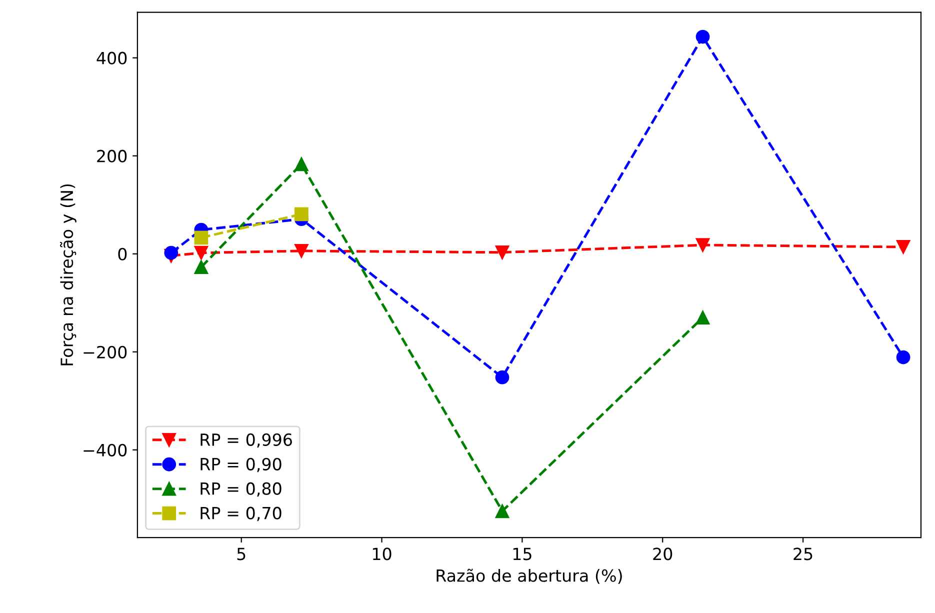 The image size is (935, 613). What do you see at coordinates (246, 440) in the screenshot?
I see `legend-label: RP = 0,996` at bounding box center [246, 440].